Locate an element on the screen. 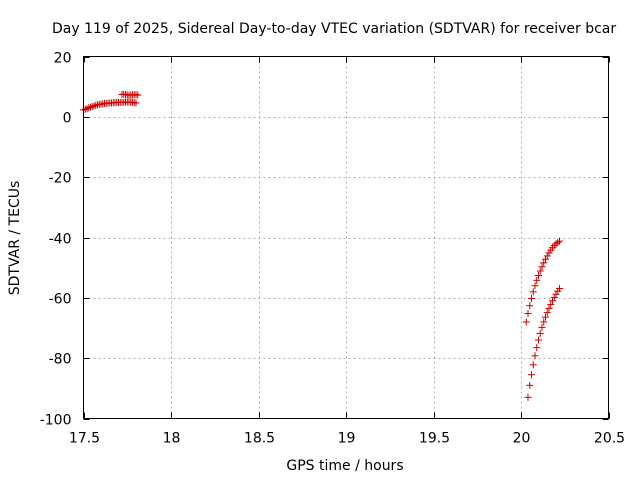 This screenshot has height=480, width=640. y-axis-title: SDTVAR / TECUs is located at coordinates (15, 238).